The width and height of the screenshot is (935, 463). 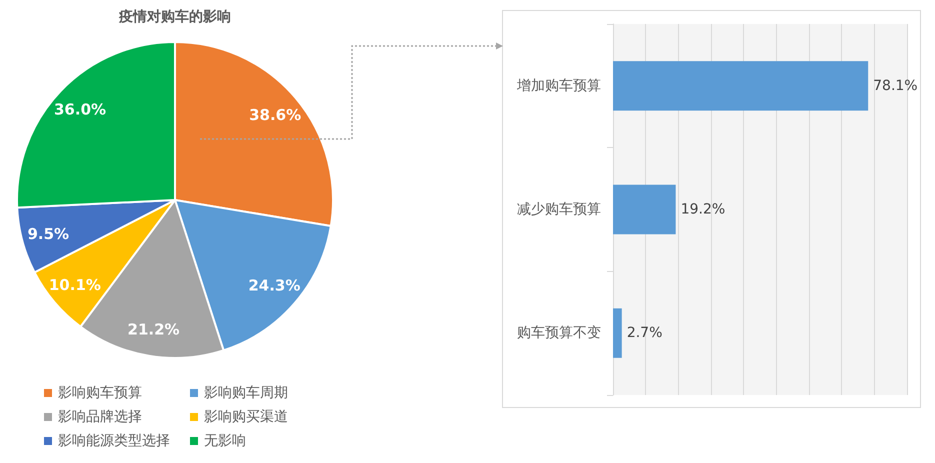 I want to click on data-label: 9.5%, so click(x=48, y=233).